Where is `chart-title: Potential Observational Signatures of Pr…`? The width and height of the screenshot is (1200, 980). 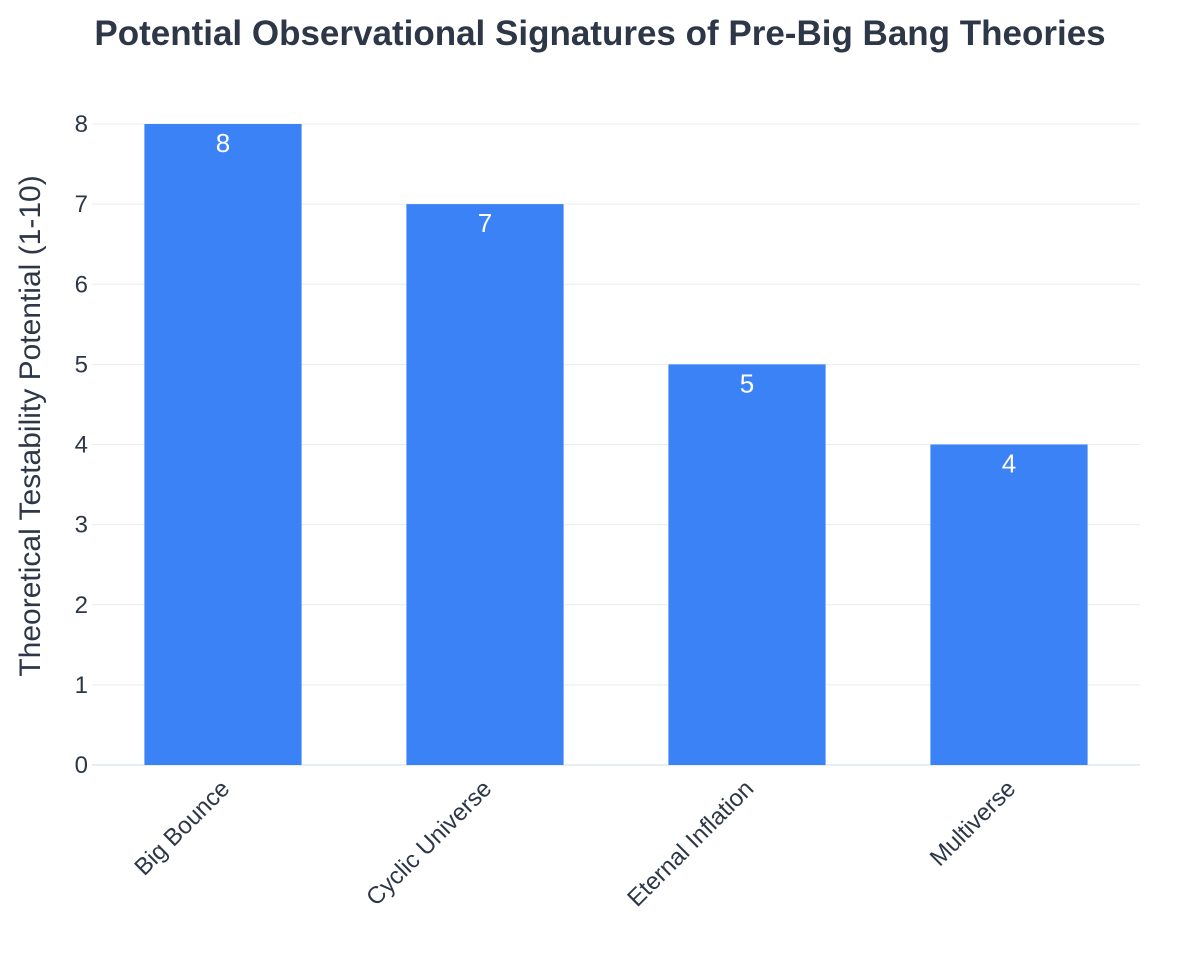 chart-title: Potential Observational Signatures of Pr… is located at coordinates (599, 33).